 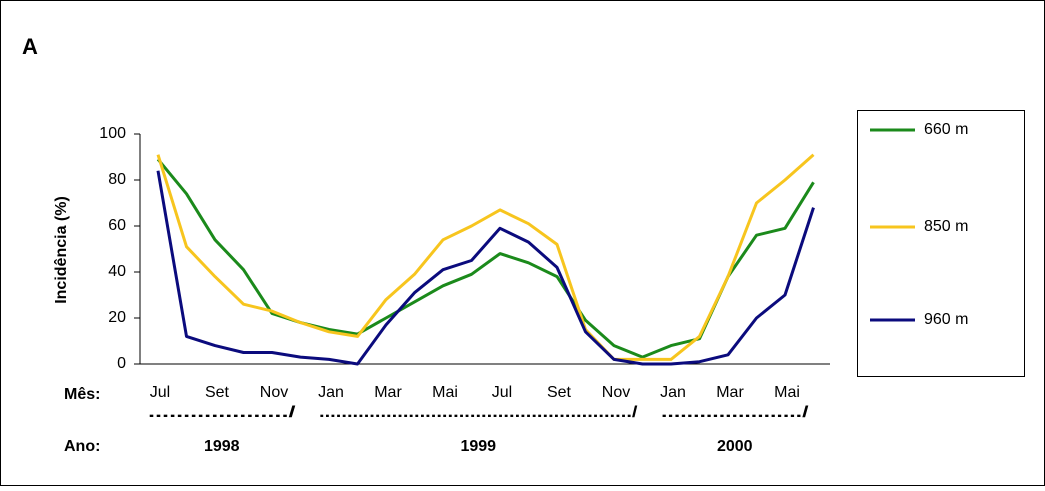 What do you see at coordinates (82, 446) in the screenshot?
I see `year-axis-label: Ano:` at bounding box center [82, 446].